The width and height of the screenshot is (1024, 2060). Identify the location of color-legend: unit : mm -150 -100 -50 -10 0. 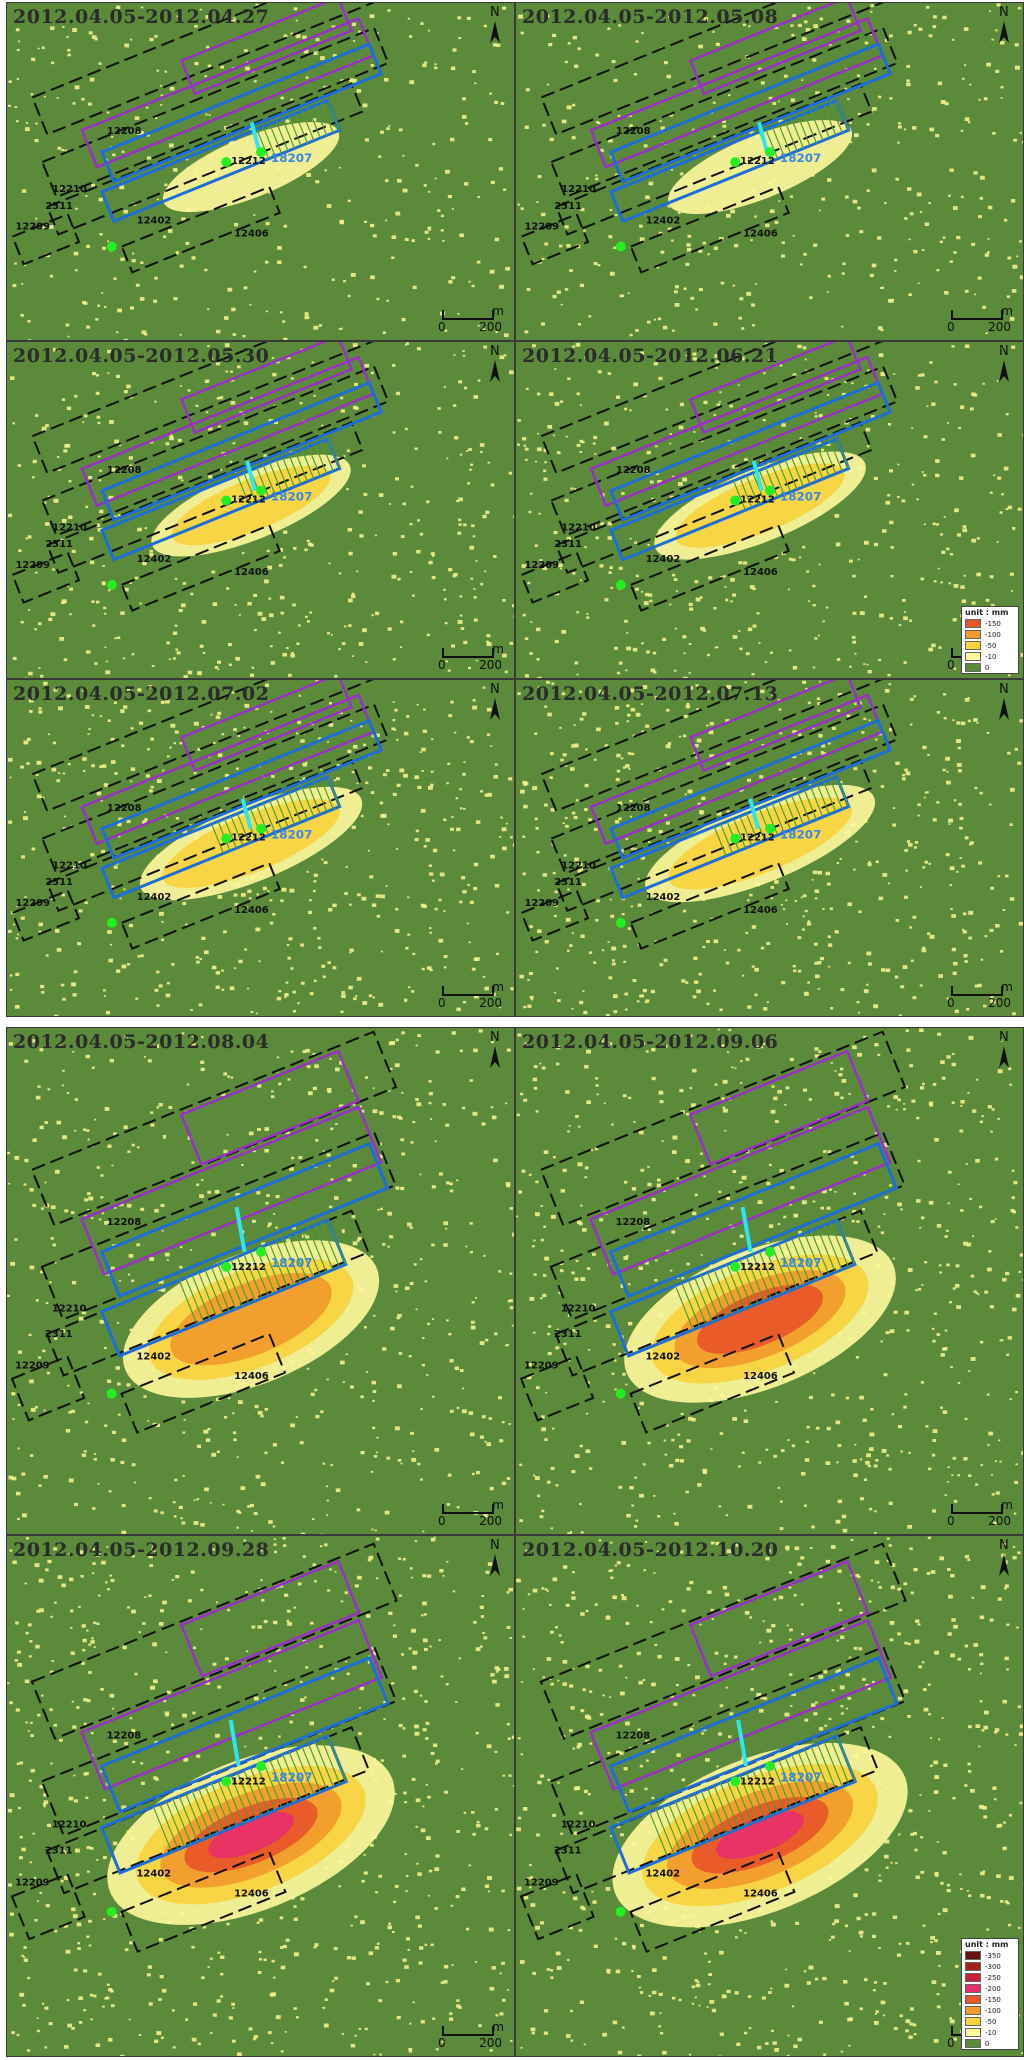
(990, 640).